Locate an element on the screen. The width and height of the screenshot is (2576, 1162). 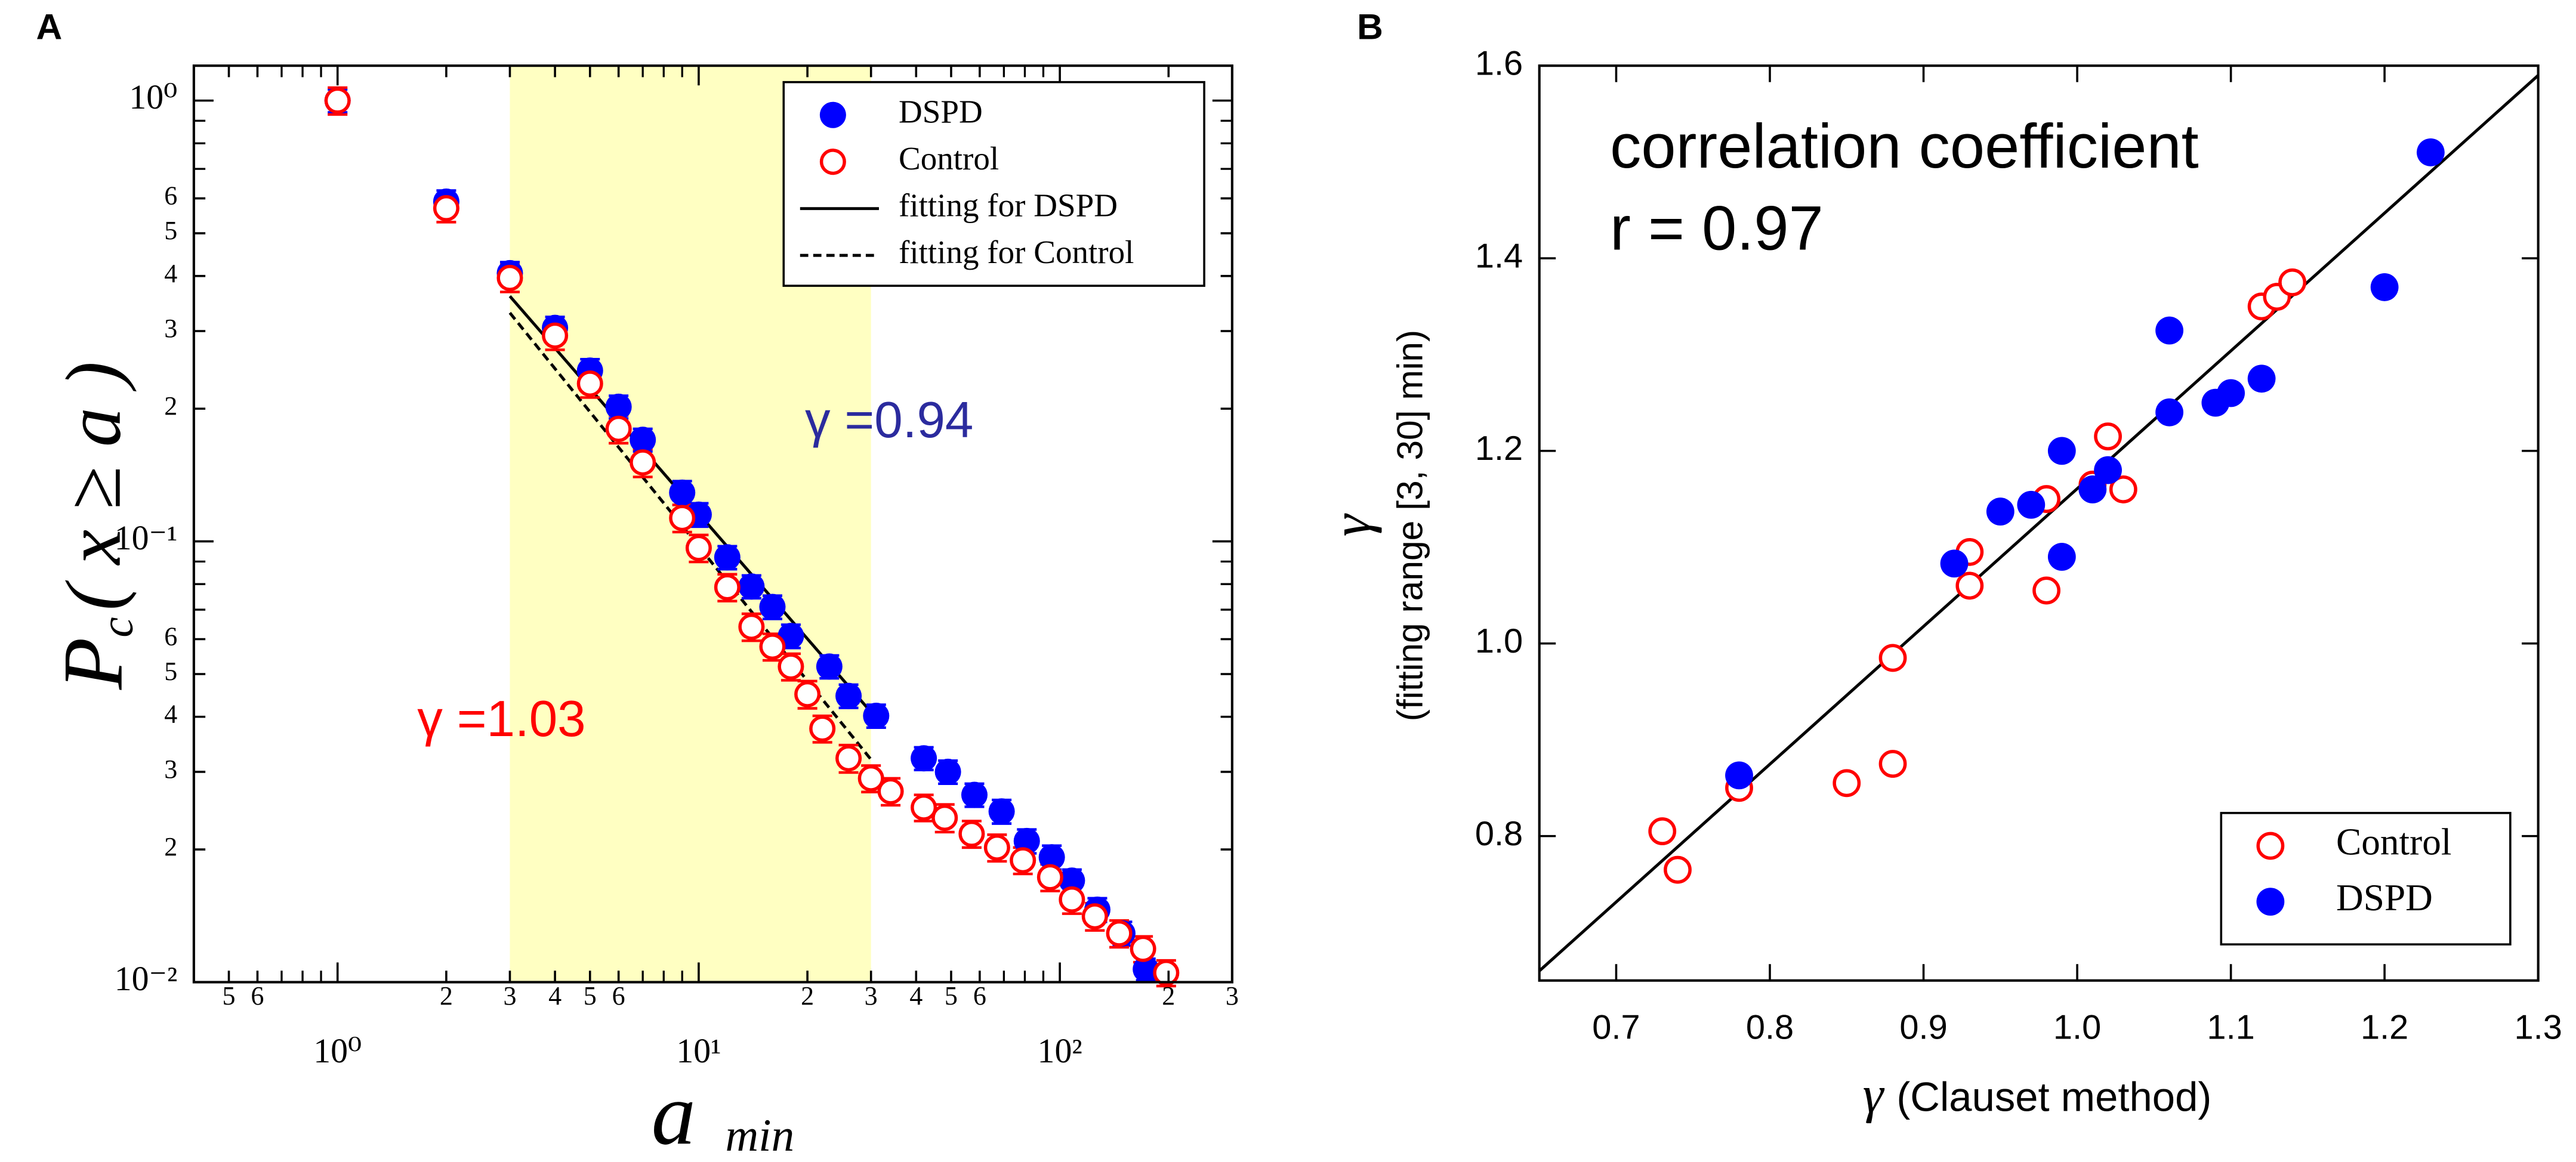
y-tick-label: 5 is located at coordinates (170, 671).